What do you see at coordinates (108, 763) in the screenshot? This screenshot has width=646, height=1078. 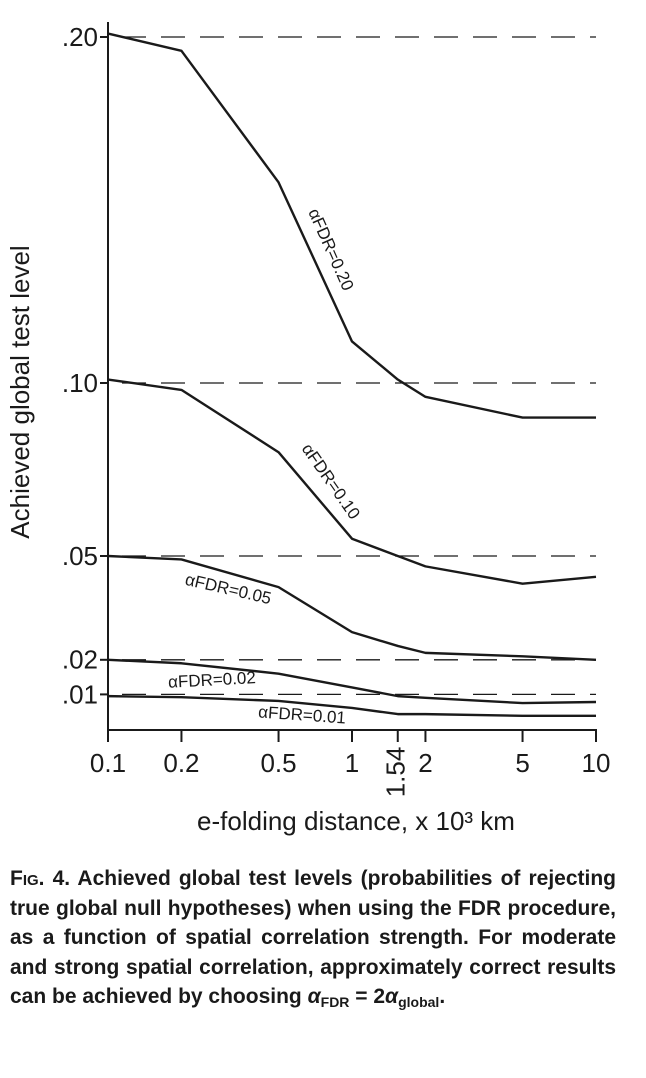 I see `x-tick-label: 0.1` at bounding box center [108, 763].